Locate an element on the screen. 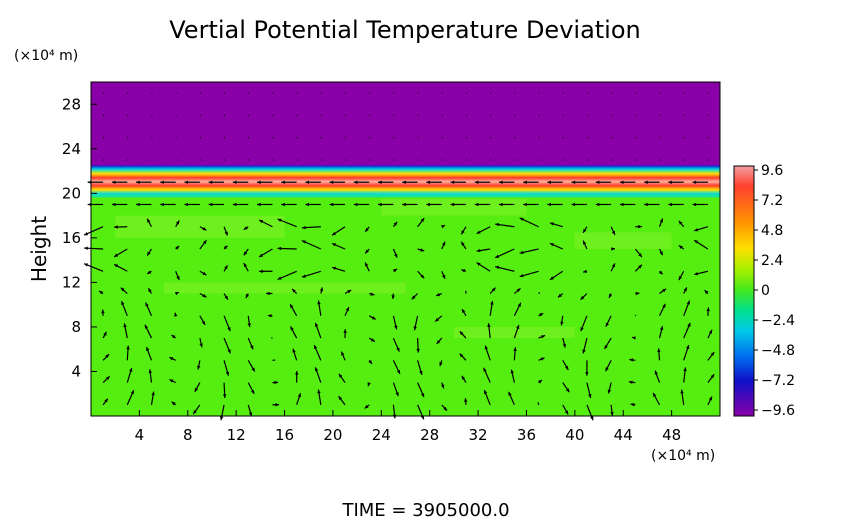 The height and width of the screenshot is (519, 854). x-tick-label: 16 is located at coordinates (284, 435).